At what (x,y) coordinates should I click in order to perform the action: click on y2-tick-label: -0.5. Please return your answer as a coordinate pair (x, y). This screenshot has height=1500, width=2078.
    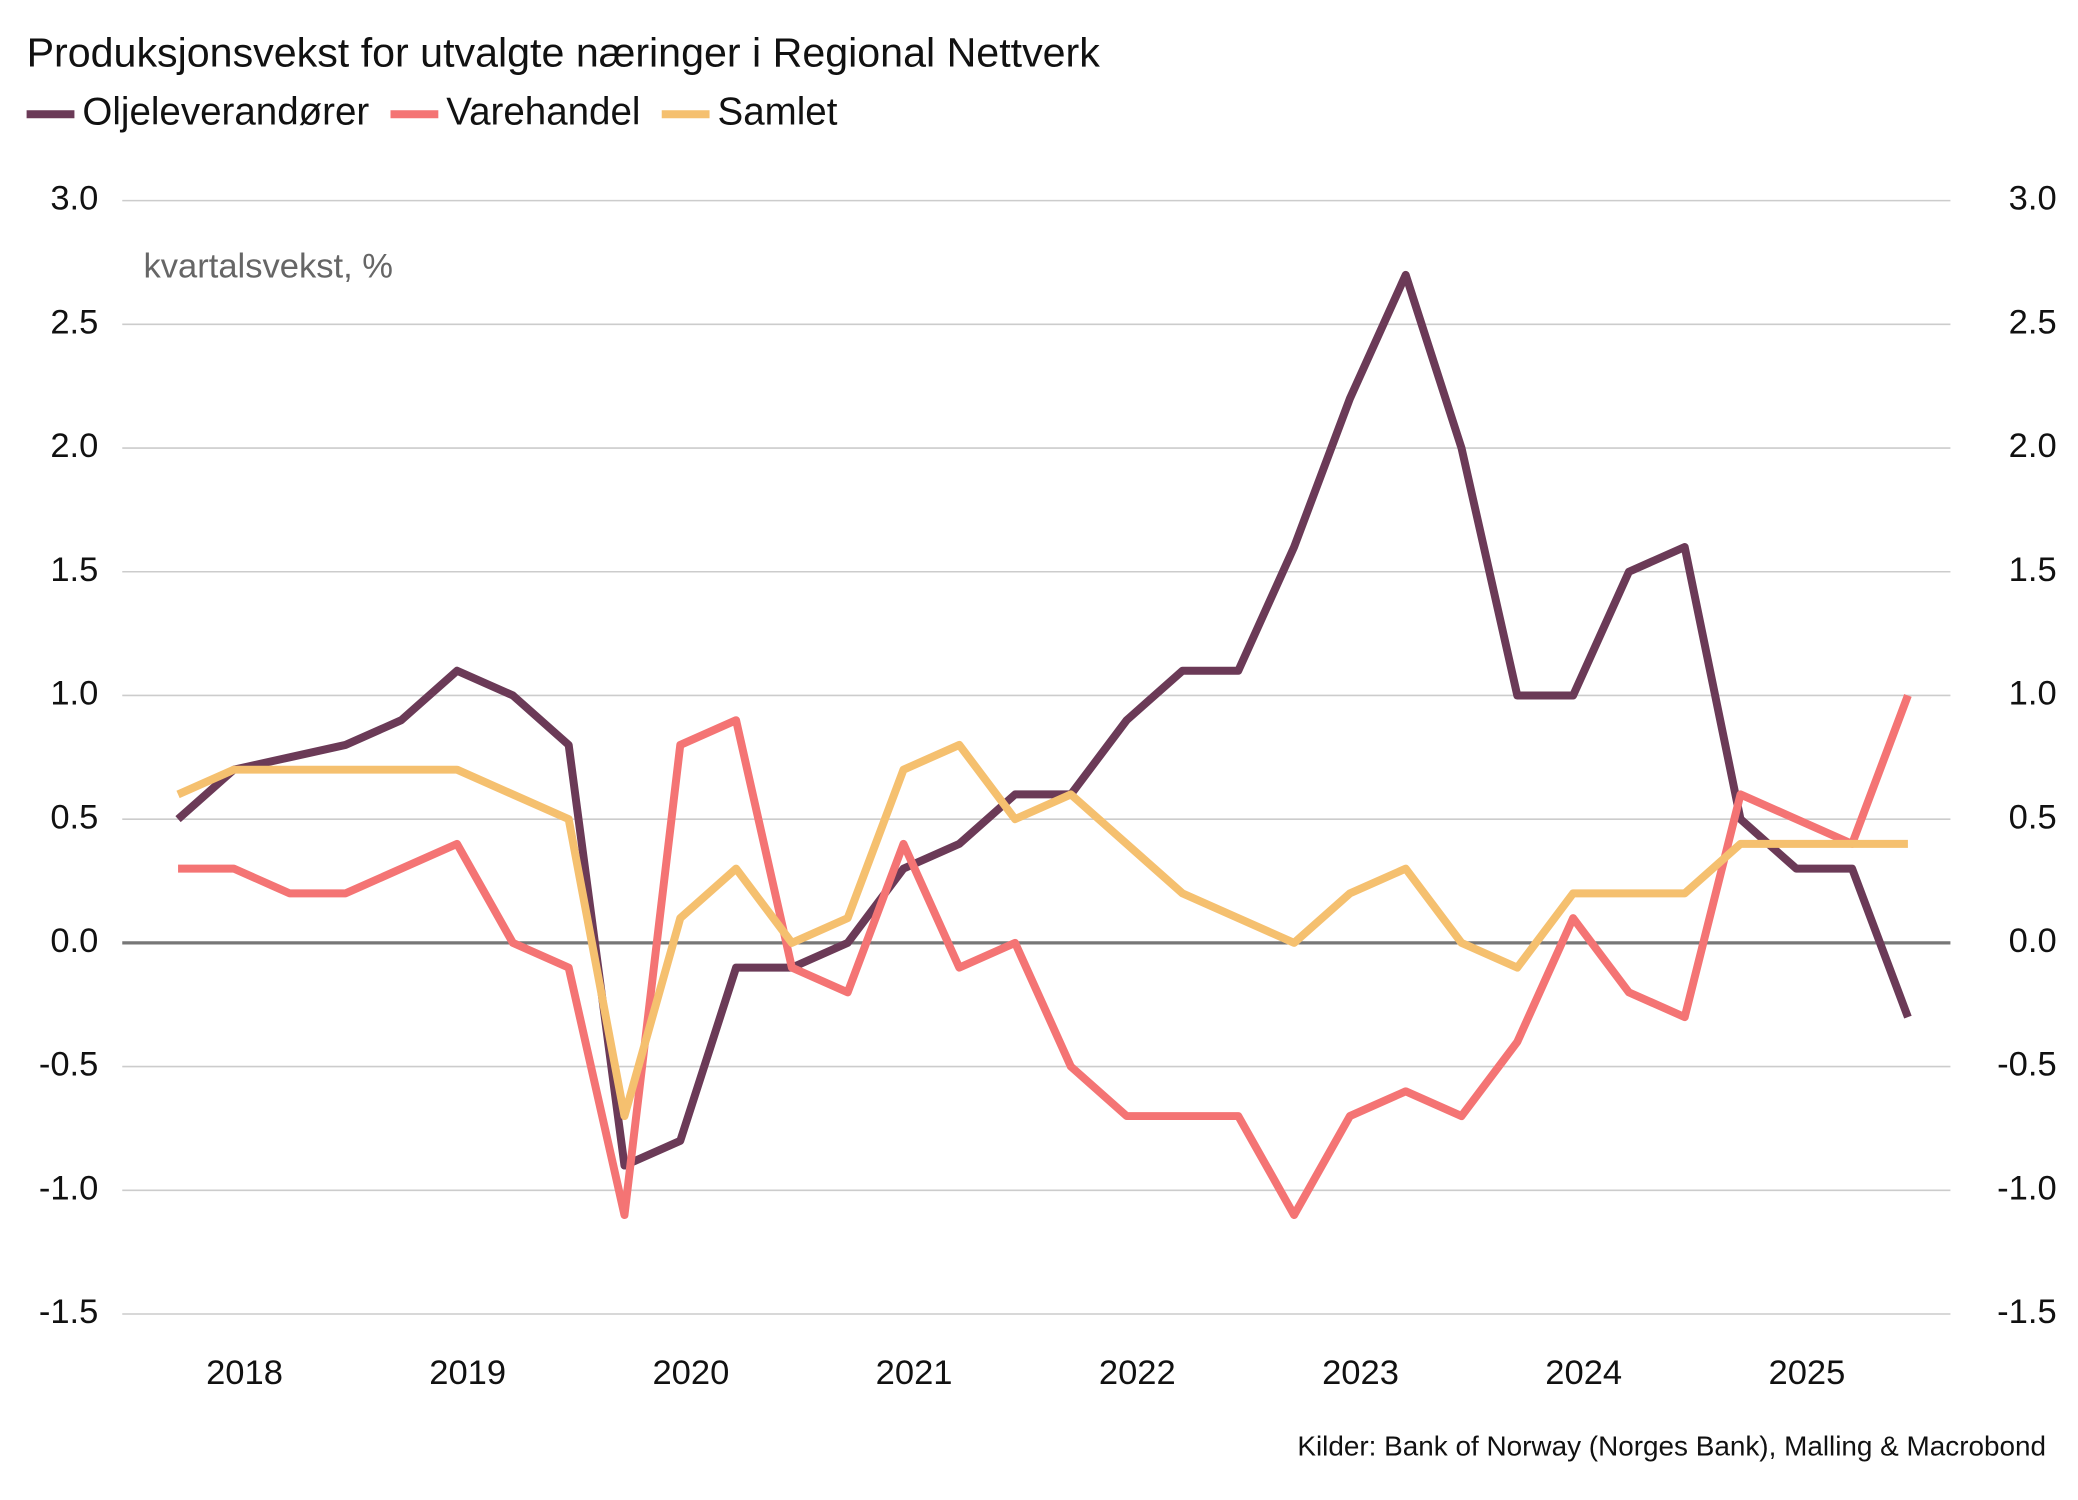
    Looking at the image, I should click on (2027, 1065).